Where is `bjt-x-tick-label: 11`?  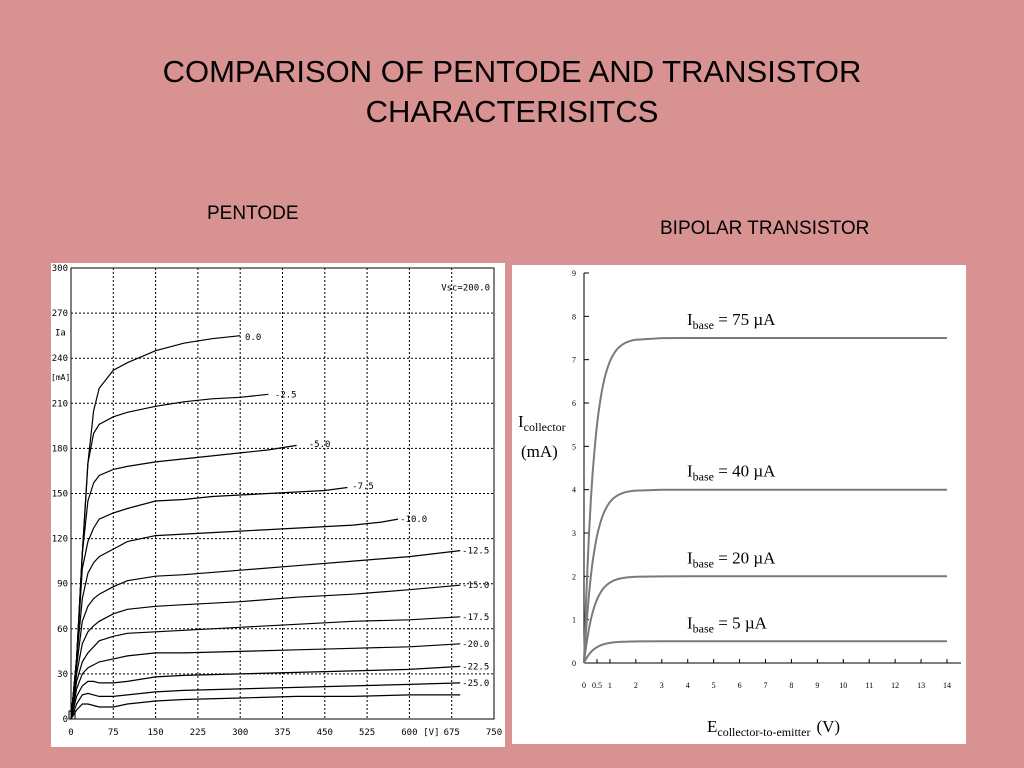
bjt-x-tick-label: 11 is located at coordinates (869, 685).